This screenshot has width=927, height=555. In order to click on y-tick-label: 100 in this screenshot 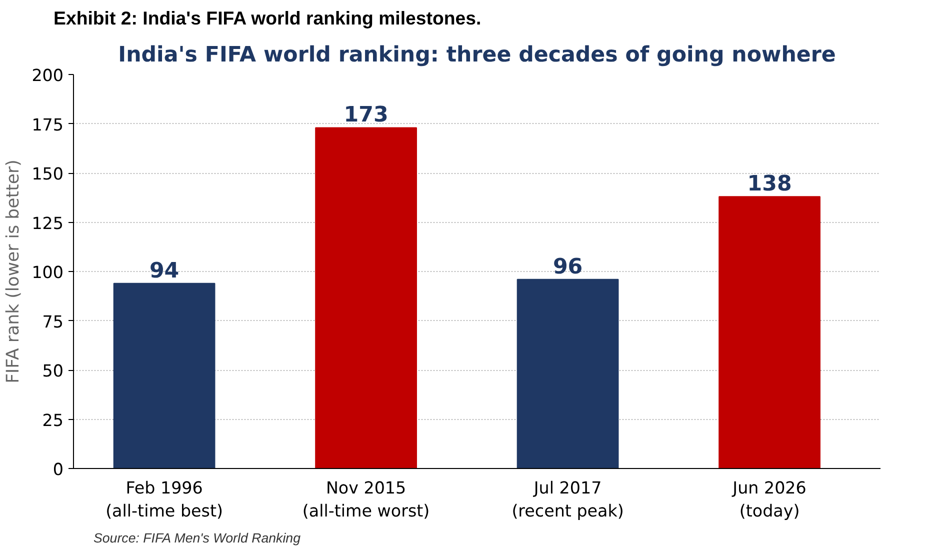, I will do `click(48, 272)`.